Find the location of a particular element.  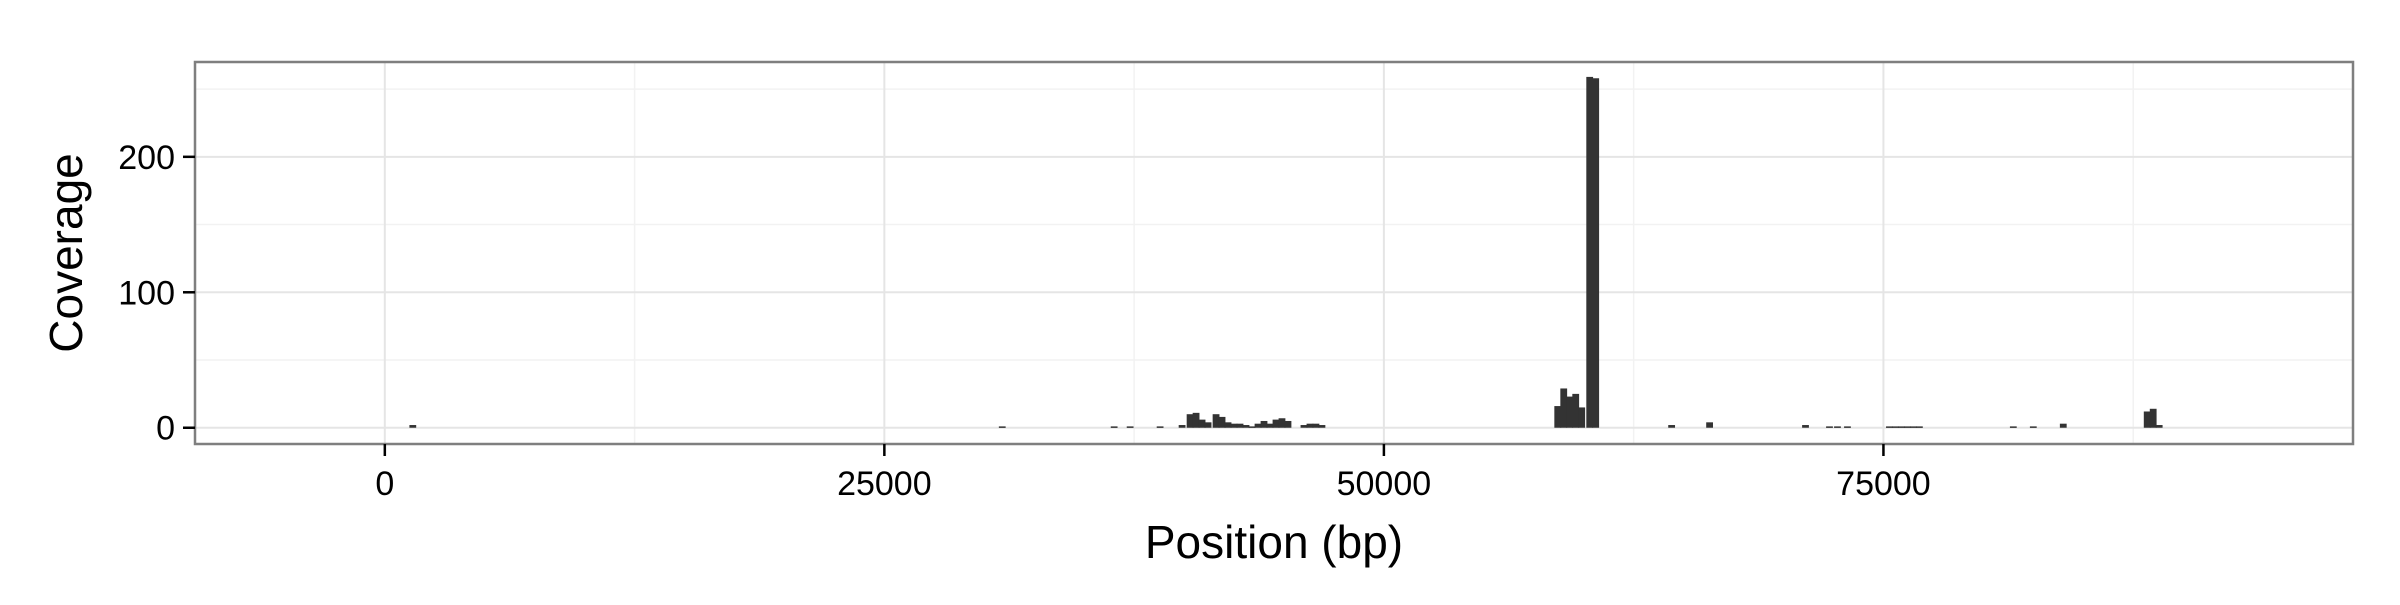

x-axis: 0 25000 50000 75000 is located at coordinates (1153, 473).